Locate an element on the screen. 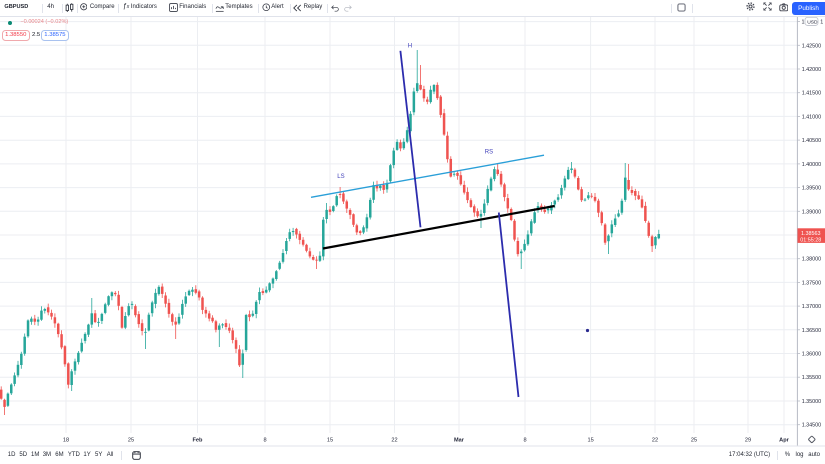 This screenshot has height=464, width=825. svg-text: 29 is located at coordinates (748, 441).